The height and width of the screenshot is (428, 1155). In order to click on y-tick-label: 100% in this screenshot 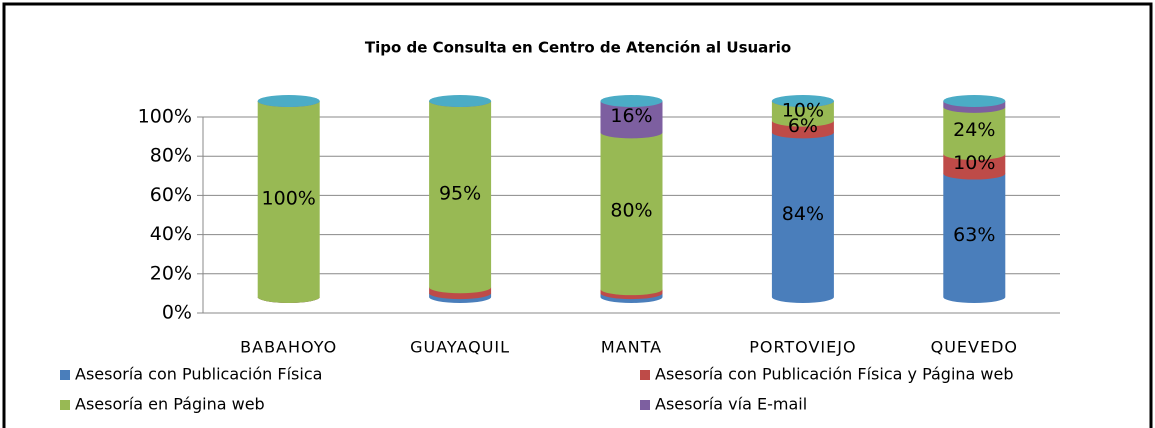, I will do `click(165, 117)`.